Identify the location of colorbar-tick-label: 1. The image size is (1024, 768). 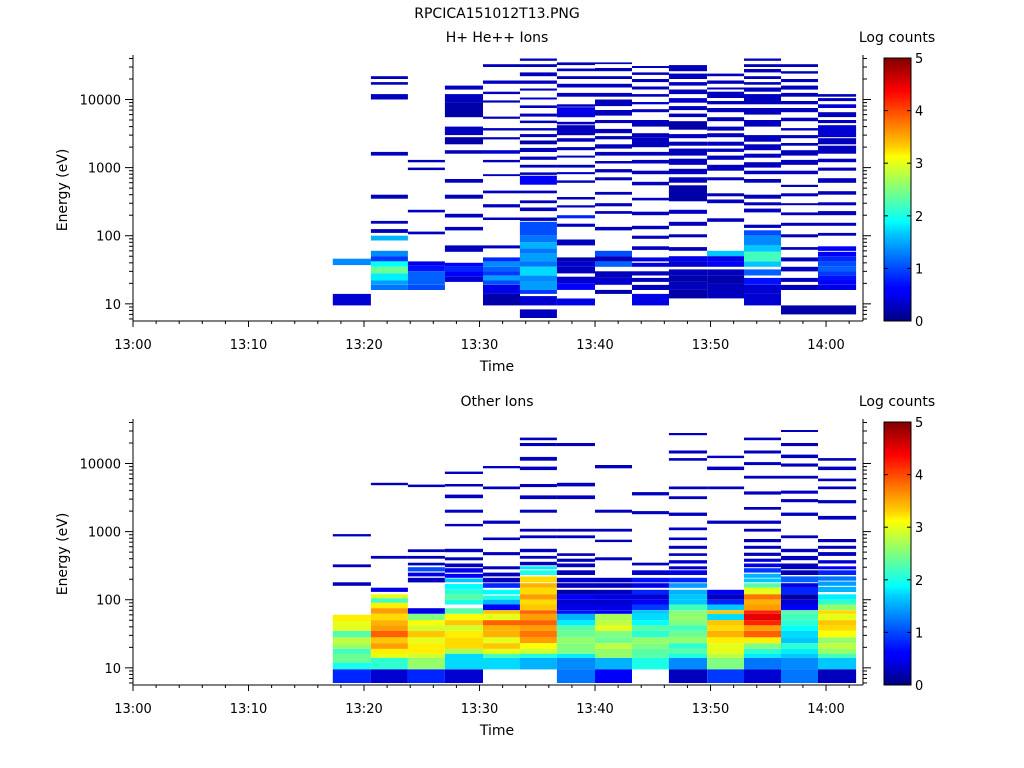
(919, 633).